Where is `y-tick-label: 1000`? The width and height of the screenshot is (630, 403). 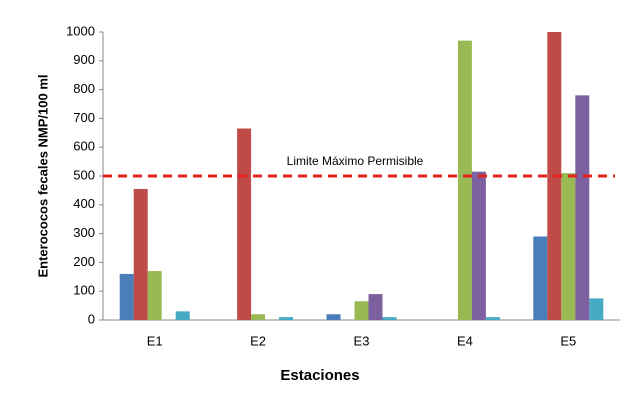
y-tick-label: 1000 is located at coordinates (80, 30).